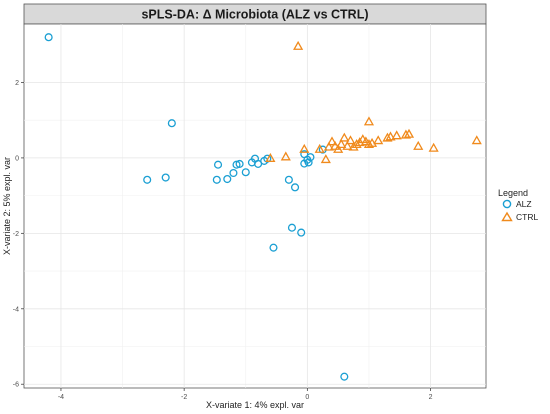  Describe the element at coordinates (16, 309) in the screenshot. I see `y-tick-label: -4` at that location.